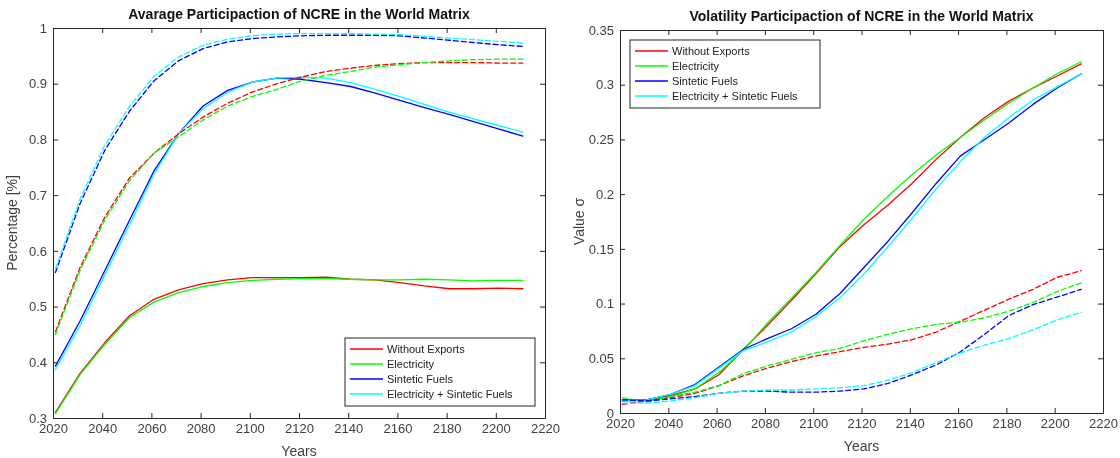 This screenshot has width=1120, height=458. What do you see at coordinates (604, 85) in the screenshot?
I see `y-tick-label: 0.3` at bounding box center [604, 85].